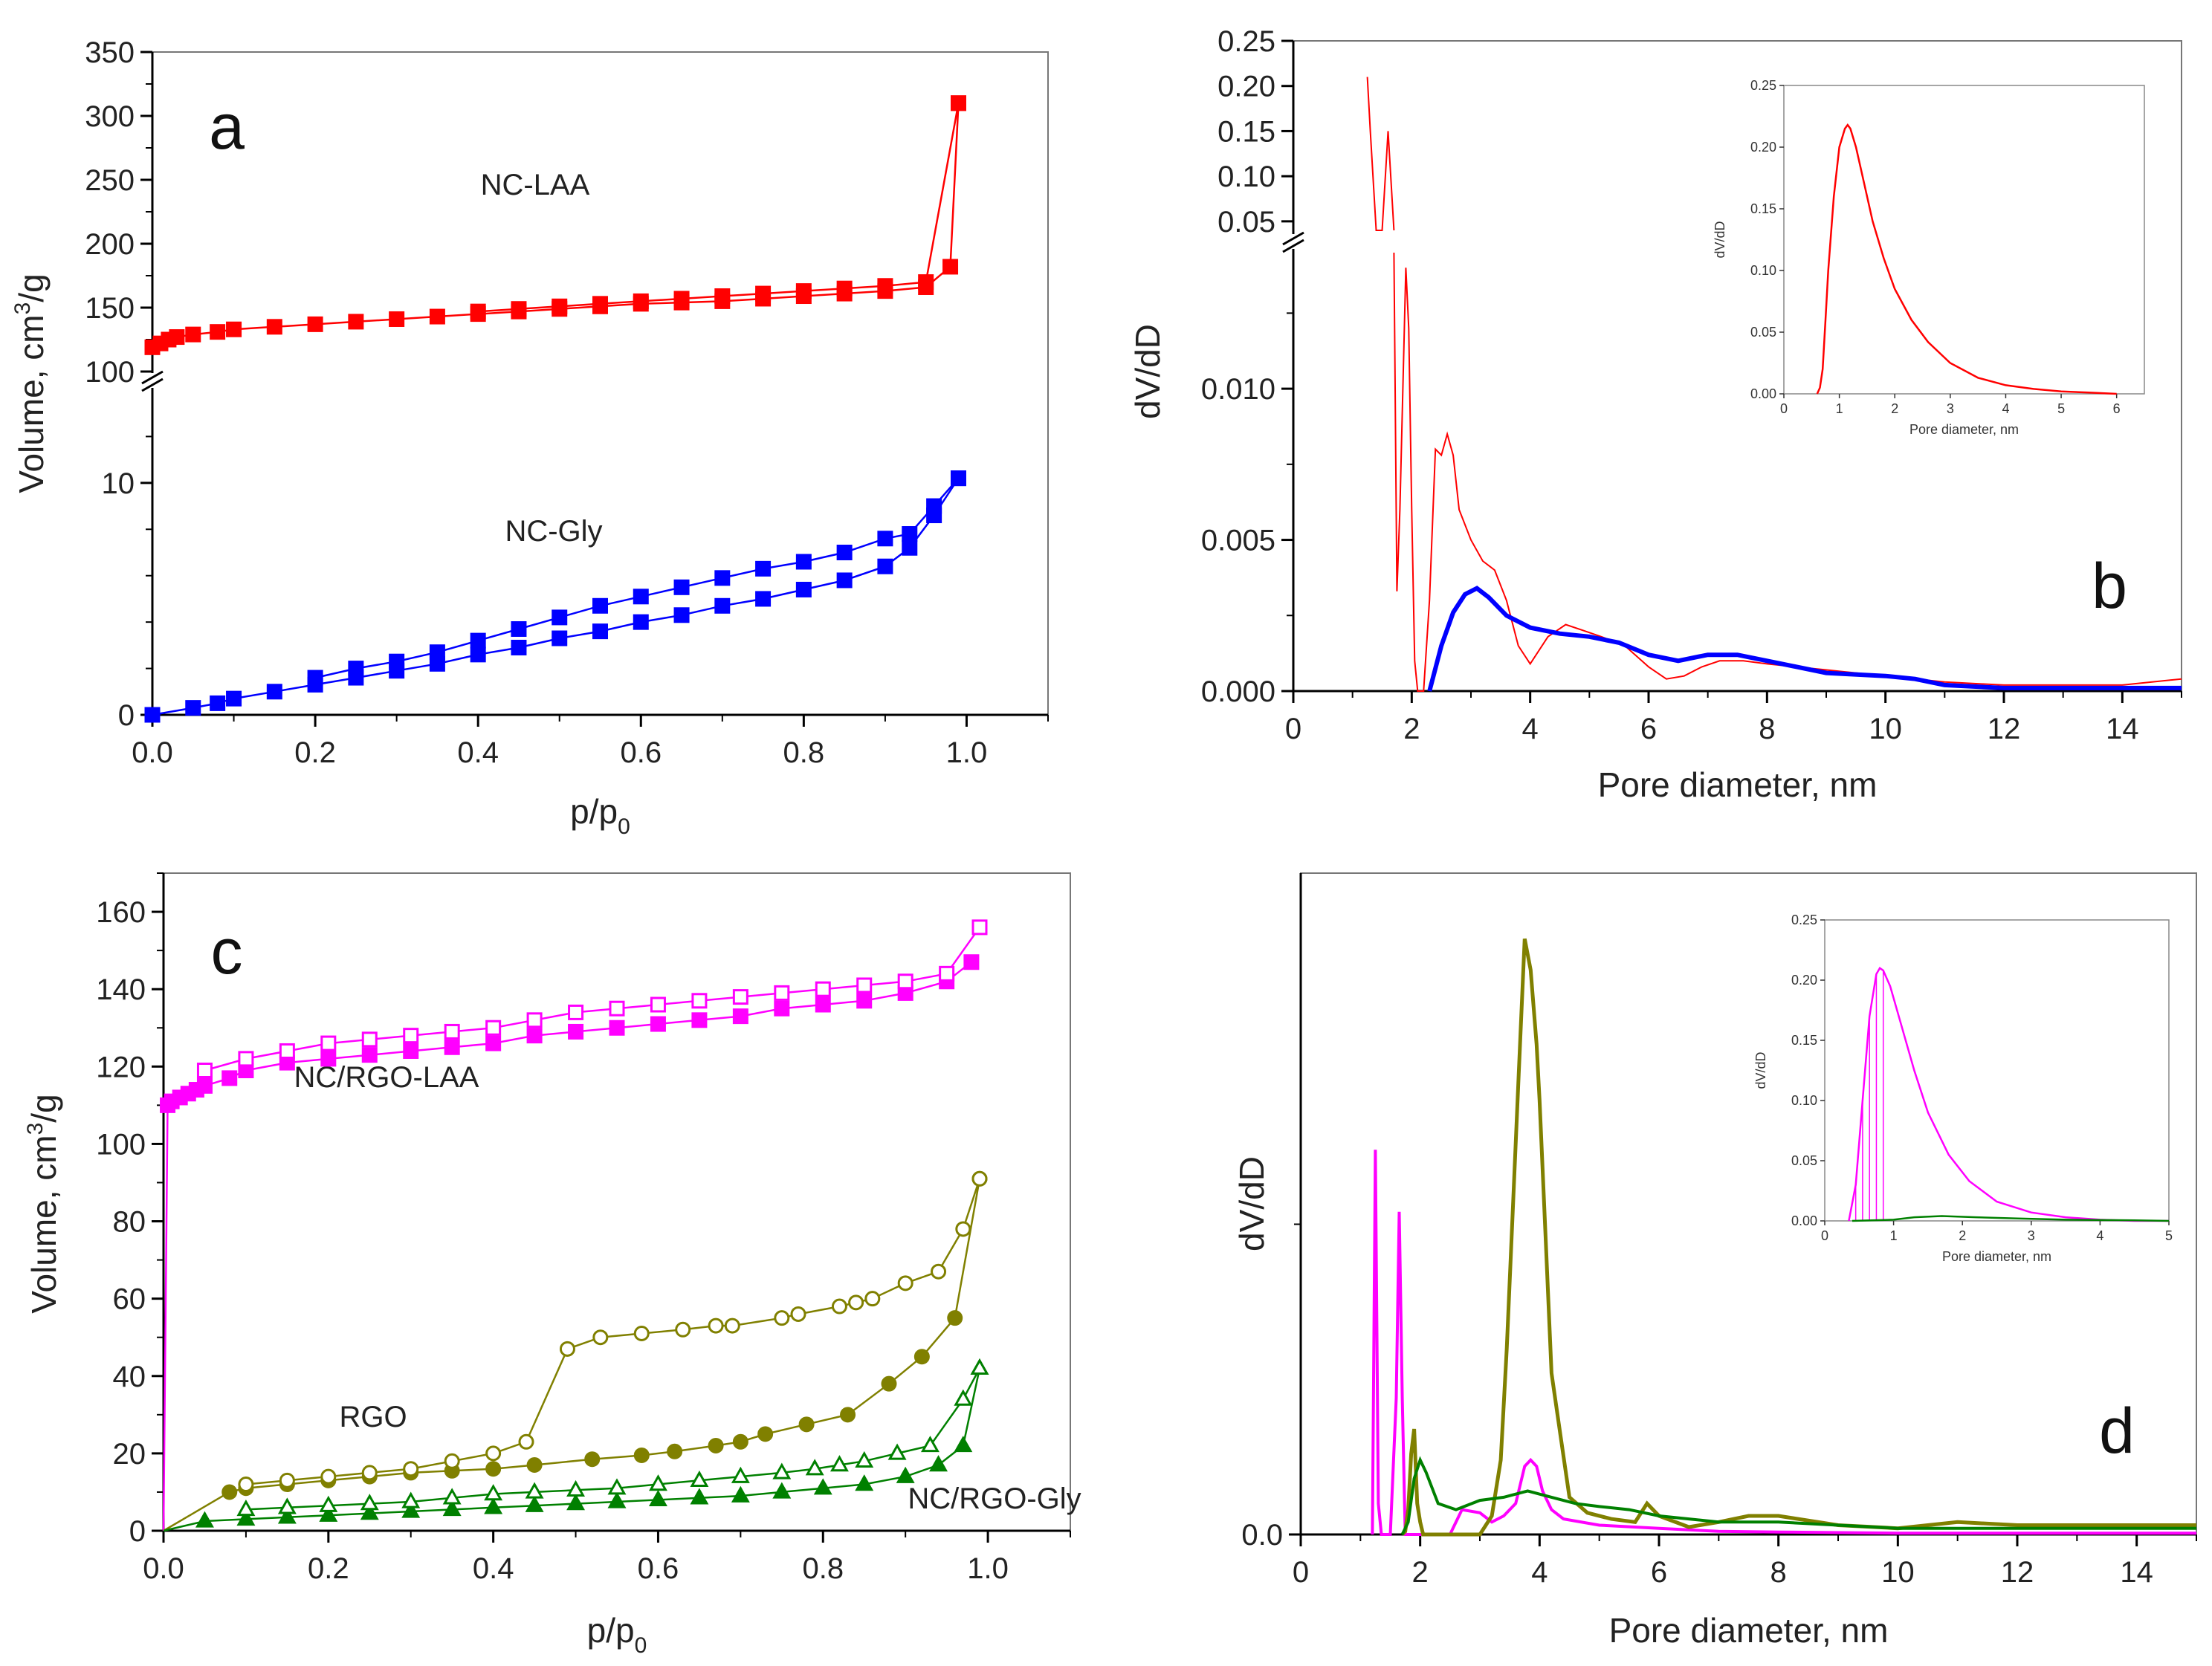 Image resolution: width=2212 pixels, height=1666 pixels. Describe the element at coordinates (1238, 691) in the screenshot. I see `y-tick-label: 0.000` at that location.